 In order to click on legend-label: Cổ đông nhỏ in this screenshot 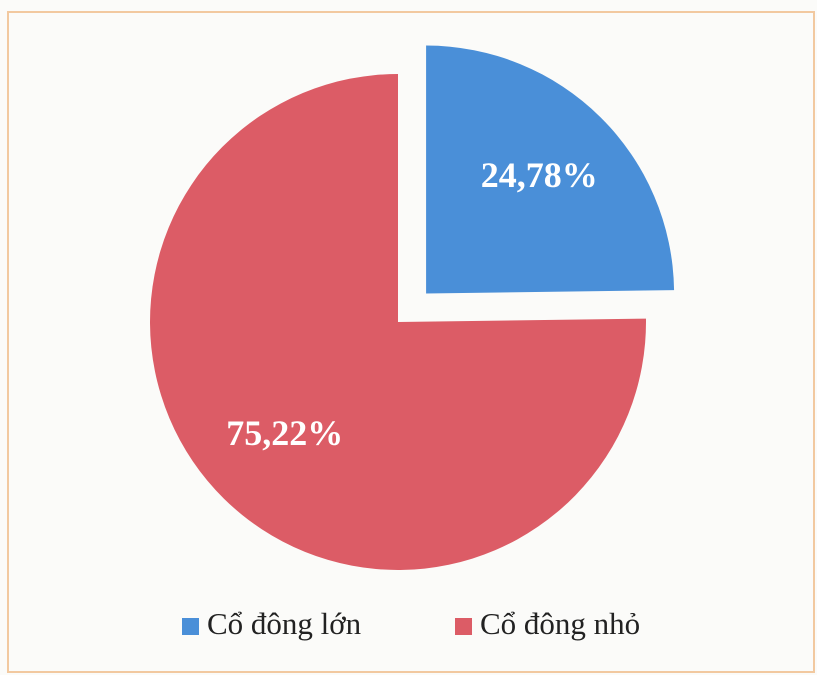, I will do `click(560, 623)`.